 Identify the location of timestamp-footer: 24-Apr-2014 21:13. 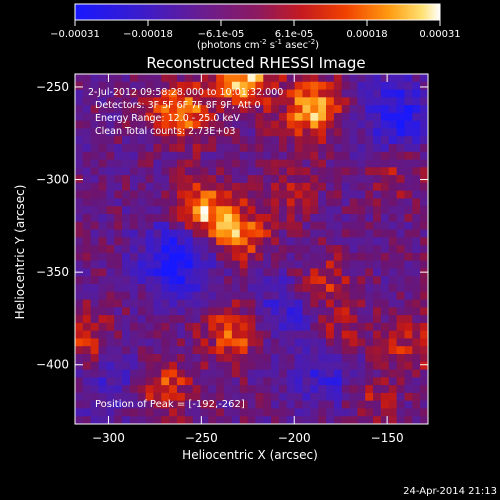
(450, 491).